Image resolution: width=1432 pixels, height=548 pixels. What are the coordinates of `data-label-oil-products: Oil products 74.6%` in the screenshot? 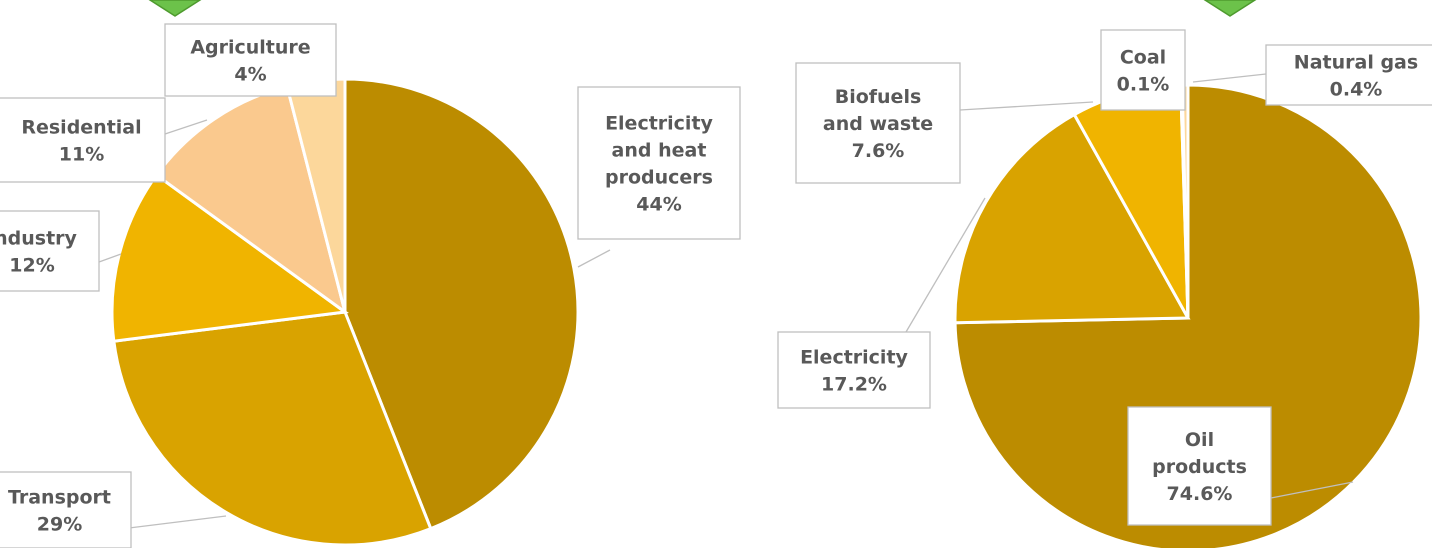 It's located at (1240, 466).